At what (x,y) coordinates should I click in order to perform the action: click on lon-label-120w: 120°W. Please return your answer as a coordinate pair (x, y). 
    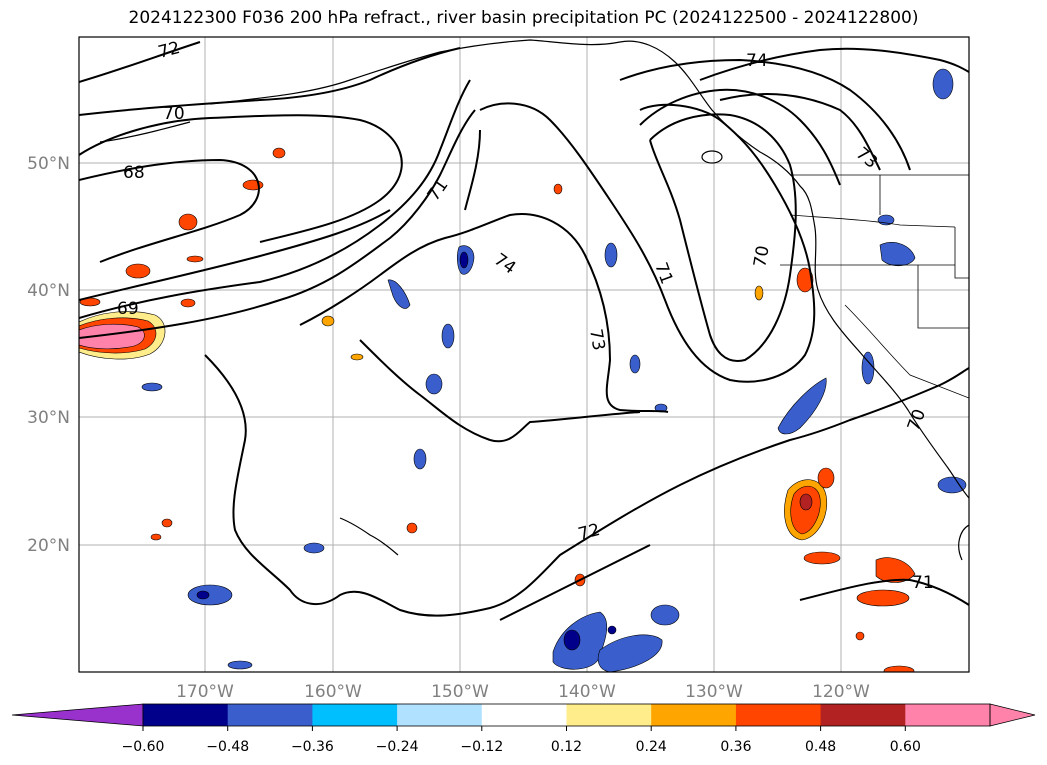
    Looking at the image, I should click on (841, 692).